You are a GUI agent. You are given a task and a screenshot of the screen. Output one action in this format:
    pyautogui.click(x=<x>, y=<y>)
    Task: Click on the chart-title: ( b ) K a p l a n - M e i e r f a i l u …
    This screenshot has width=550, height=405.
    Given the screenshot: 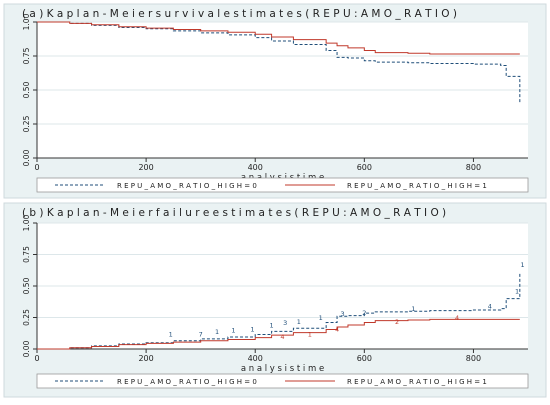 What is the action you would take?
    pyautogui.click(x=234, y=213)
    